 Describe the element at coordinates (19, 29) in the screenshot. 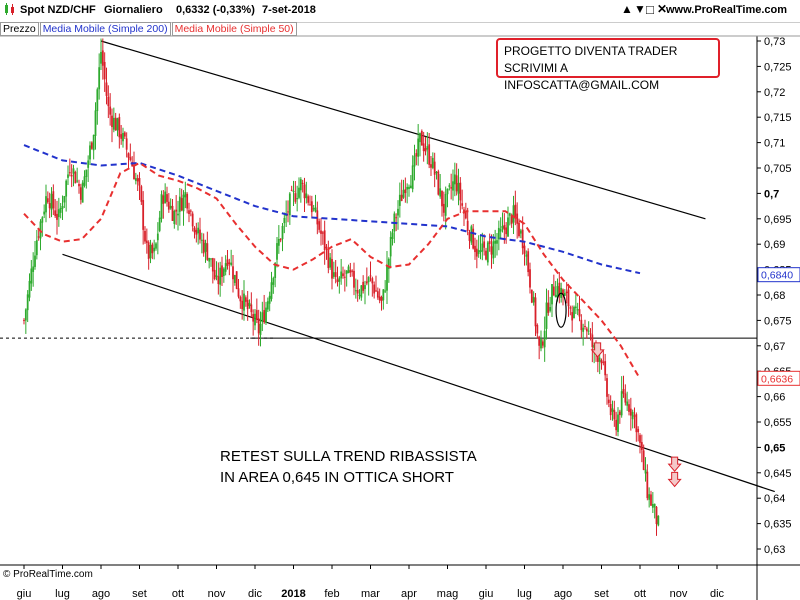

I see `legend-price: Prezzo` at that location.